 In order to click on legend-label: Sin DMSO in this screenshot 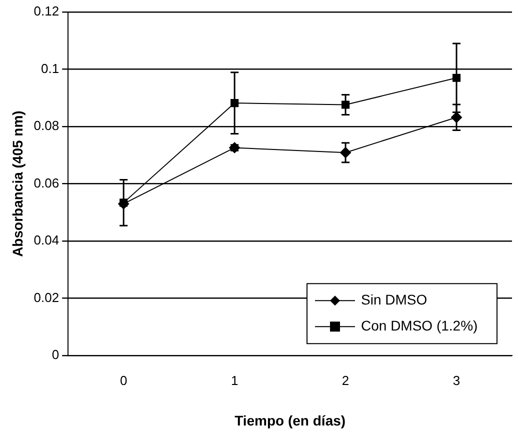, I will do `click(394, 299)`.